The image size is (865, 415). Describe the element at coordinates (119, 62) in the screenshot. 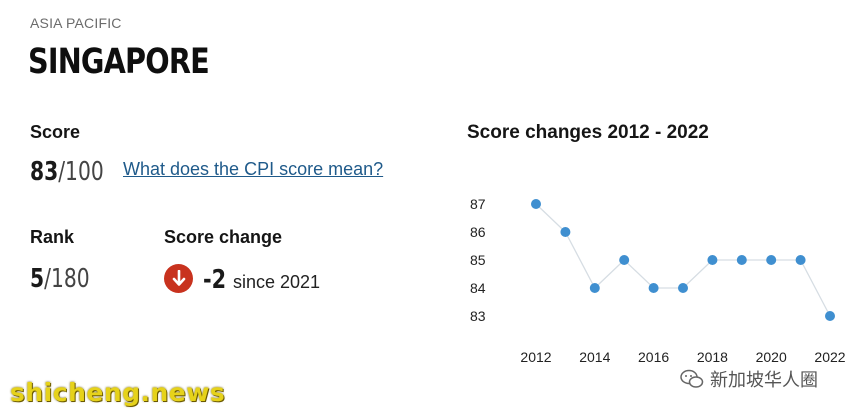

I see `country-title: SINGAPORE` at that location.